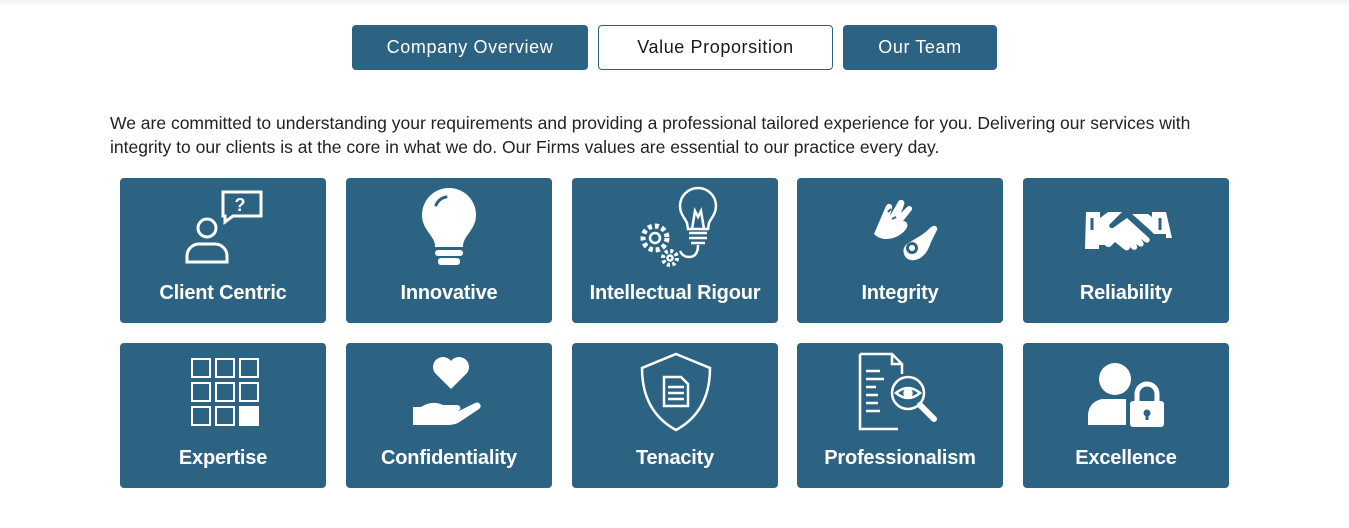  Describe the element at coordinates (675, 392) in the screenshot. I see `shield-document-icon` at that location.